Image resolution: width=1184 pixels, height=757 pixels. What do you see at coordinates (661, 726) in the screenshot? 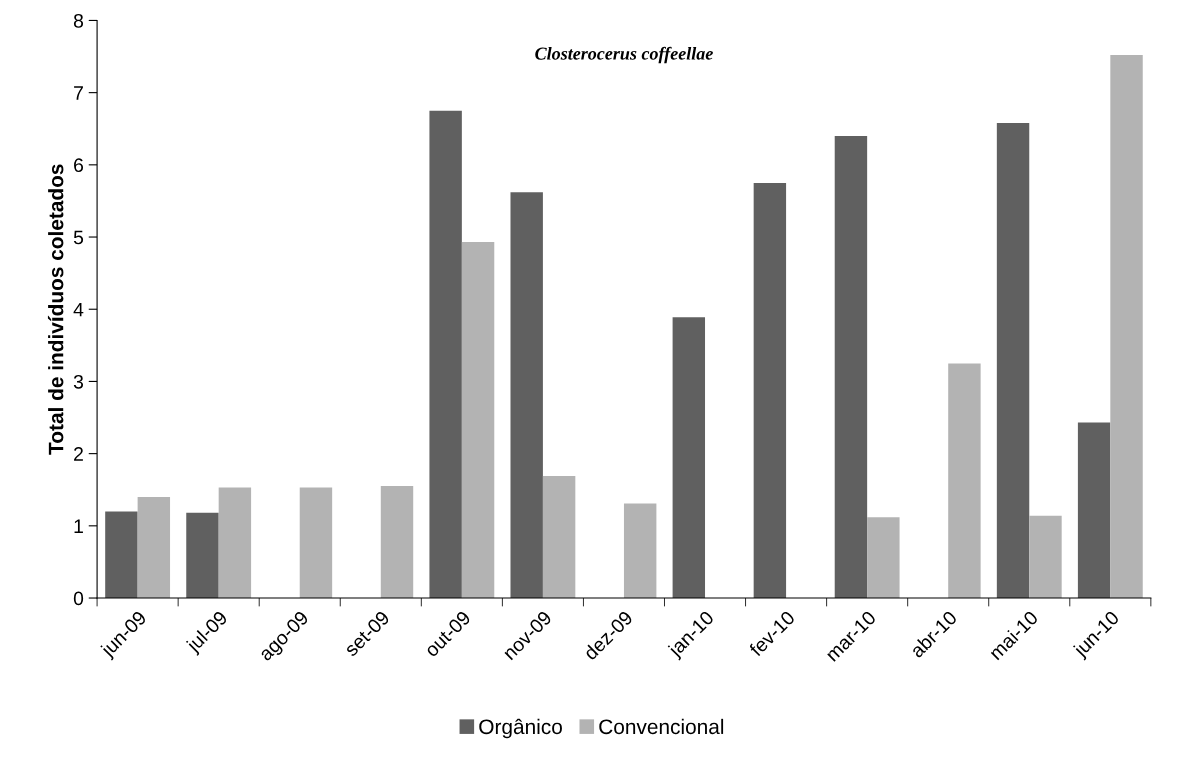
I see `legend-label: Convencional` at bounding box center [661, 726].